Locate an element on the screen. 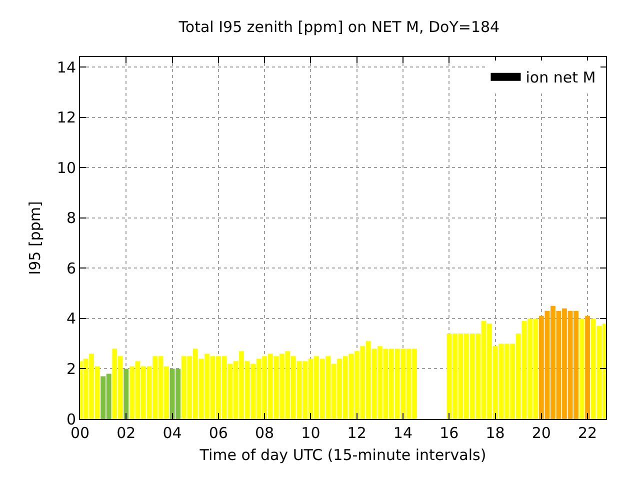  y-tick-label: 14 is located at coordinates (66, 67).